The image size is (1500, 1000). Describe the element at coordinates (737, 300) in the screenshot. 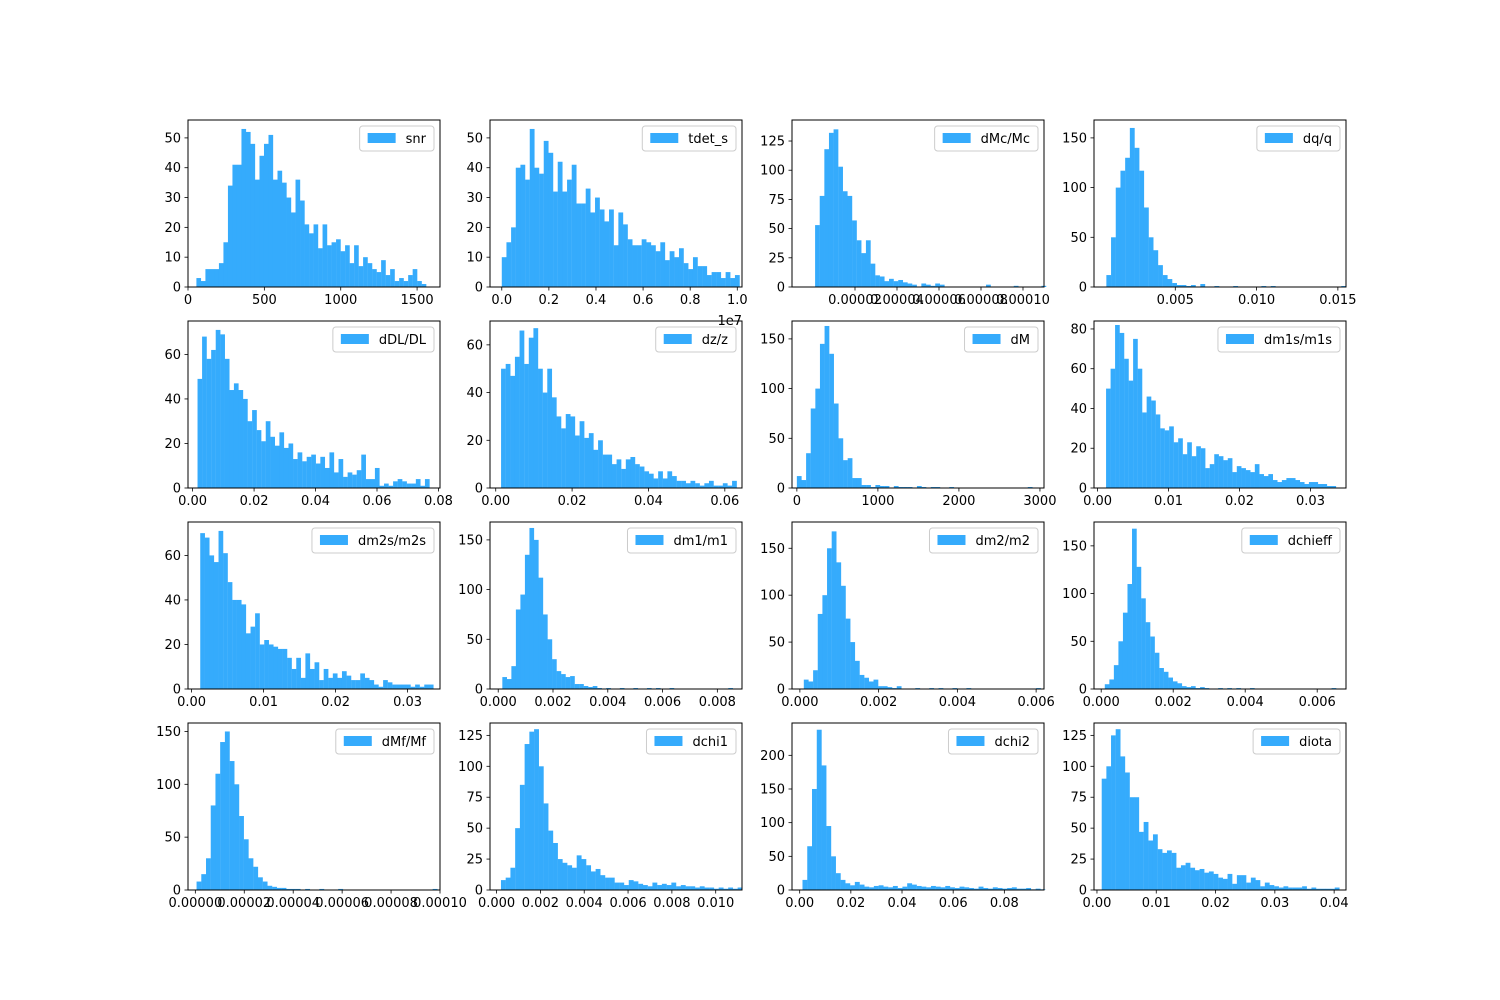

I see `x-tick-label: 1.0` at that location.